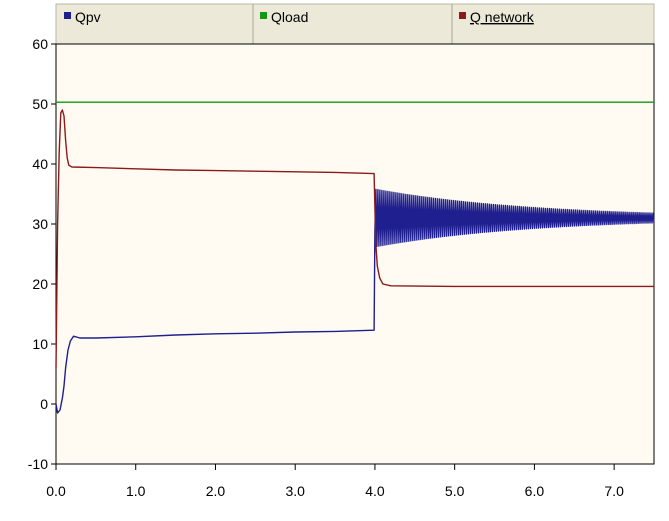 This screenshot has height=521, width=669. I want to click on y-tick-label: 30, so click(40, 224).